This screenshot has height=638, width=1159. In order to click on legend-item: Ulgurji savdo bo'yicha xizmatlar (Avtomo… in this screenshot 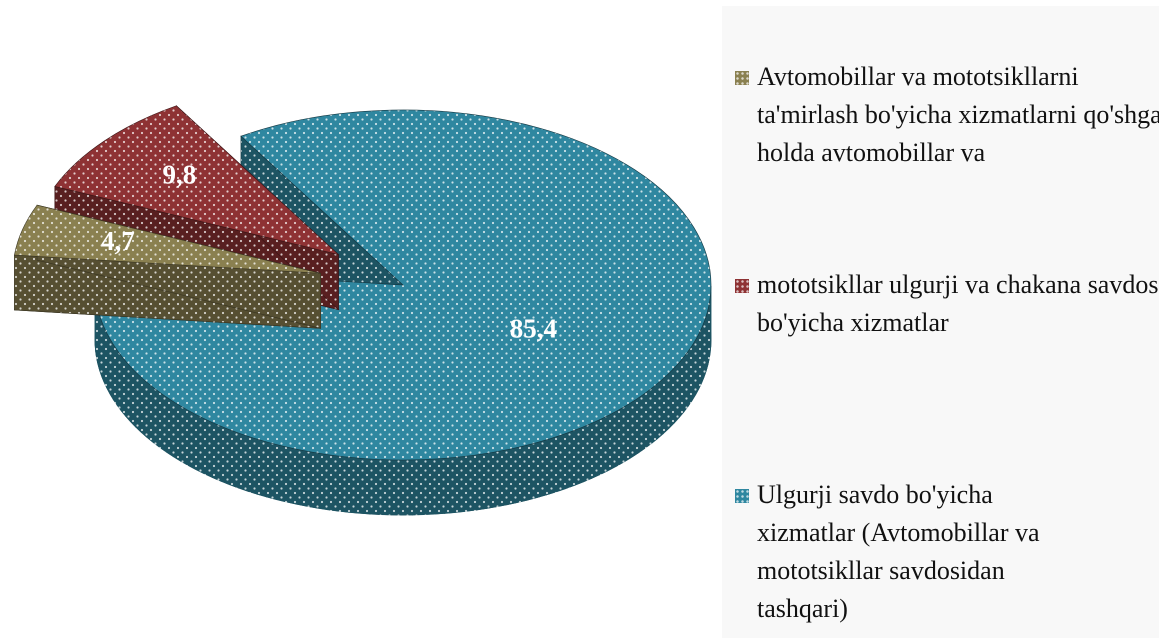, I will do `click(896, 552)`.